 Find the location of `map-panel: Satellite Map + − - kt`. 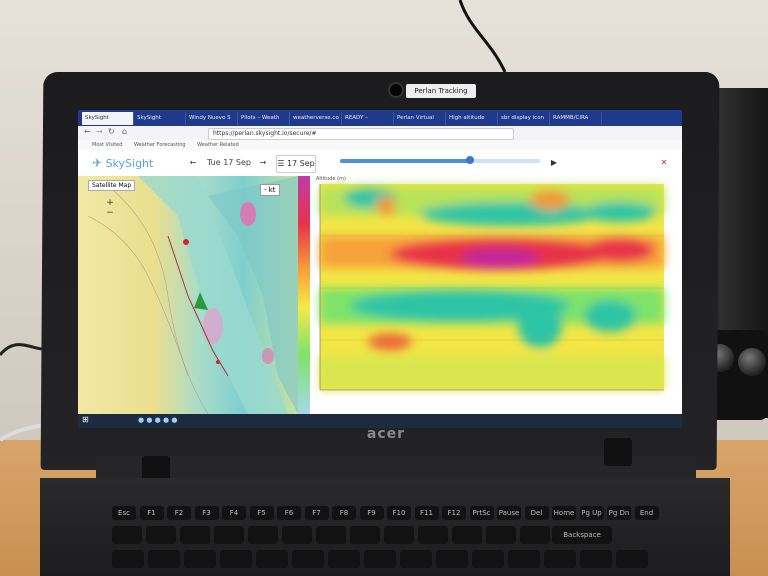

map-panel: Satellite Map + − - kt is located at coordinates (188, 295).